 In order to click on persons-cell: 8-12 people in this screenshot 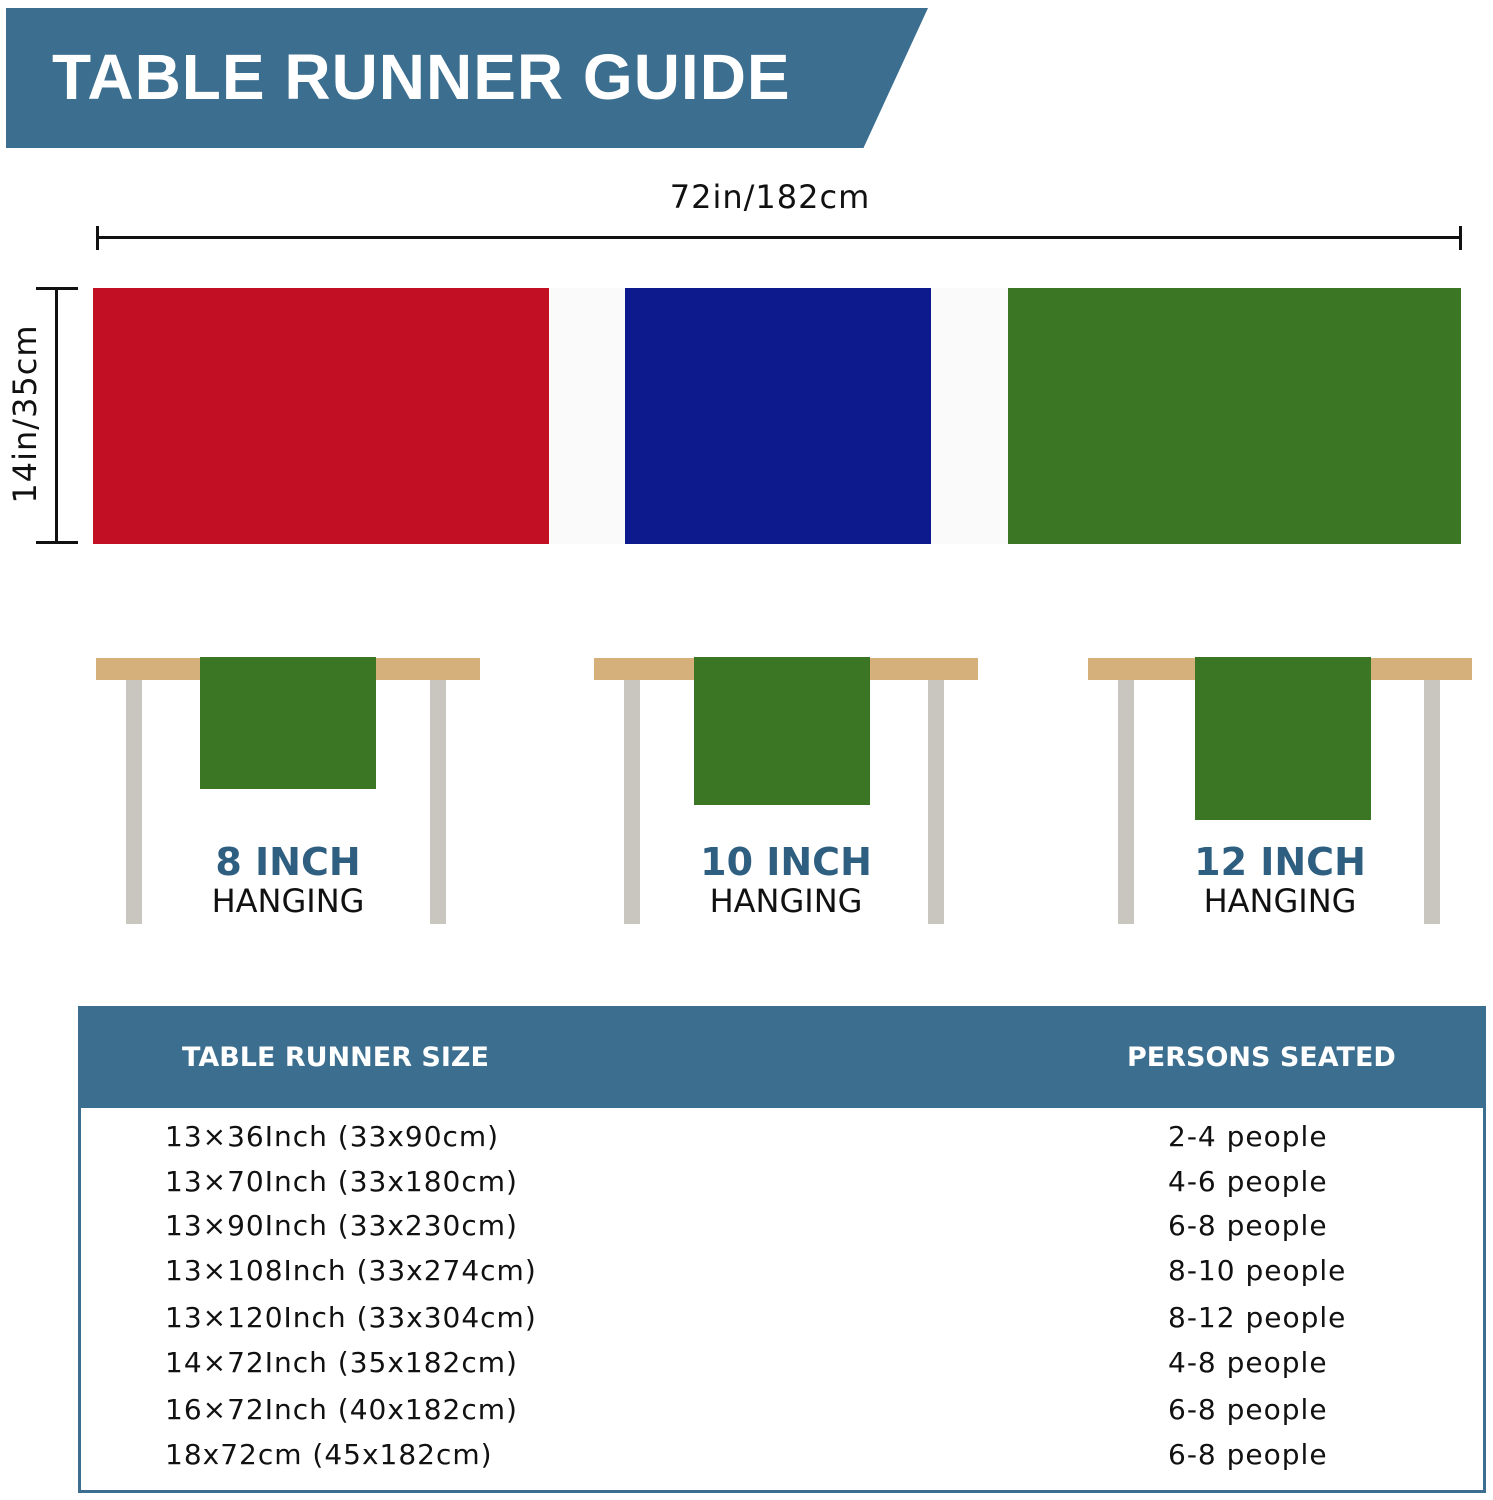, I will do `click(1257, 1317)`.